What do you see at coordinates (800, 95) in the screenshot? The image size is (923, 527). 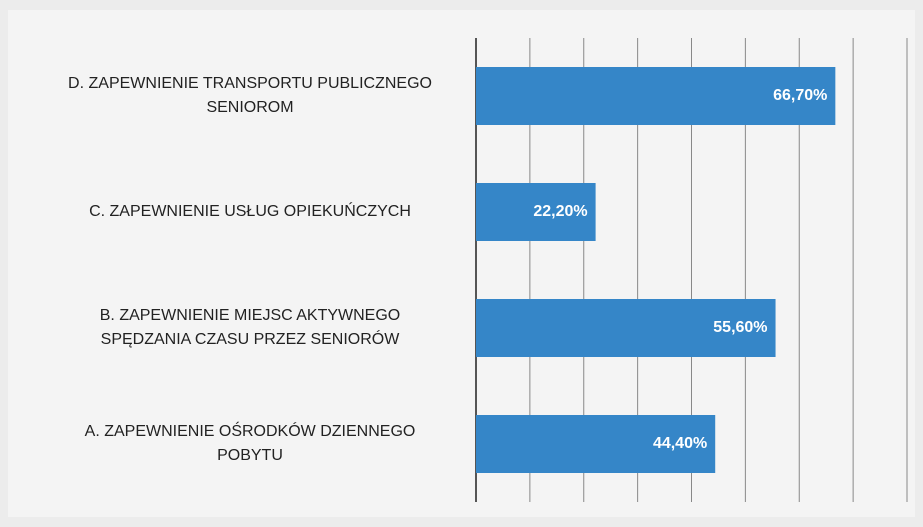 I see `value-label: 66,70%` at bounding box center [800, 95].